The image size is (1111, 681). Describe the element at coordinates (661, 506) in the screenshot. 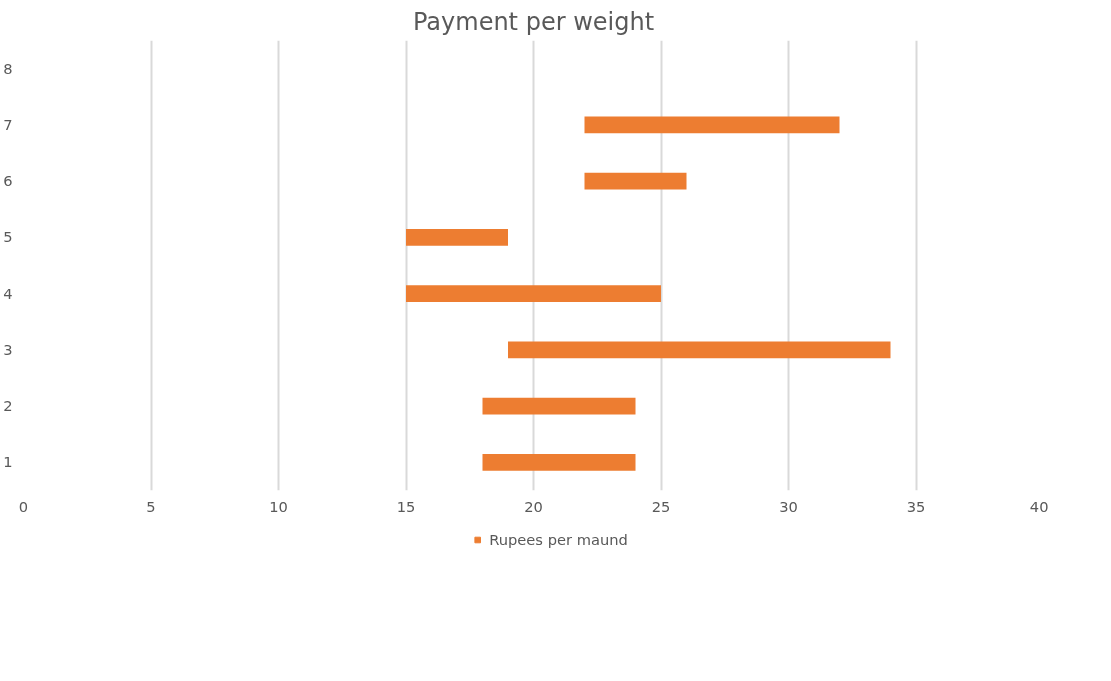

I see `x-tick-label: 25` at that location.